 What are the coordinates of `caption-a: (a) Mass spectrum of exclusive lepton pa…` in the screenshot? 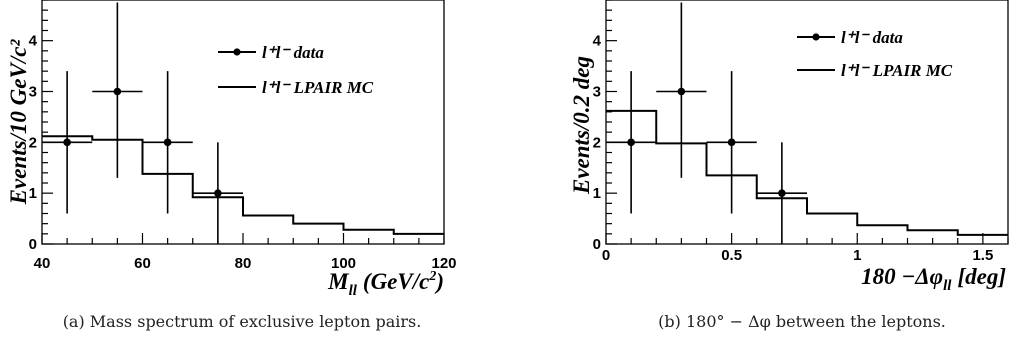 It's located at (242, 321).